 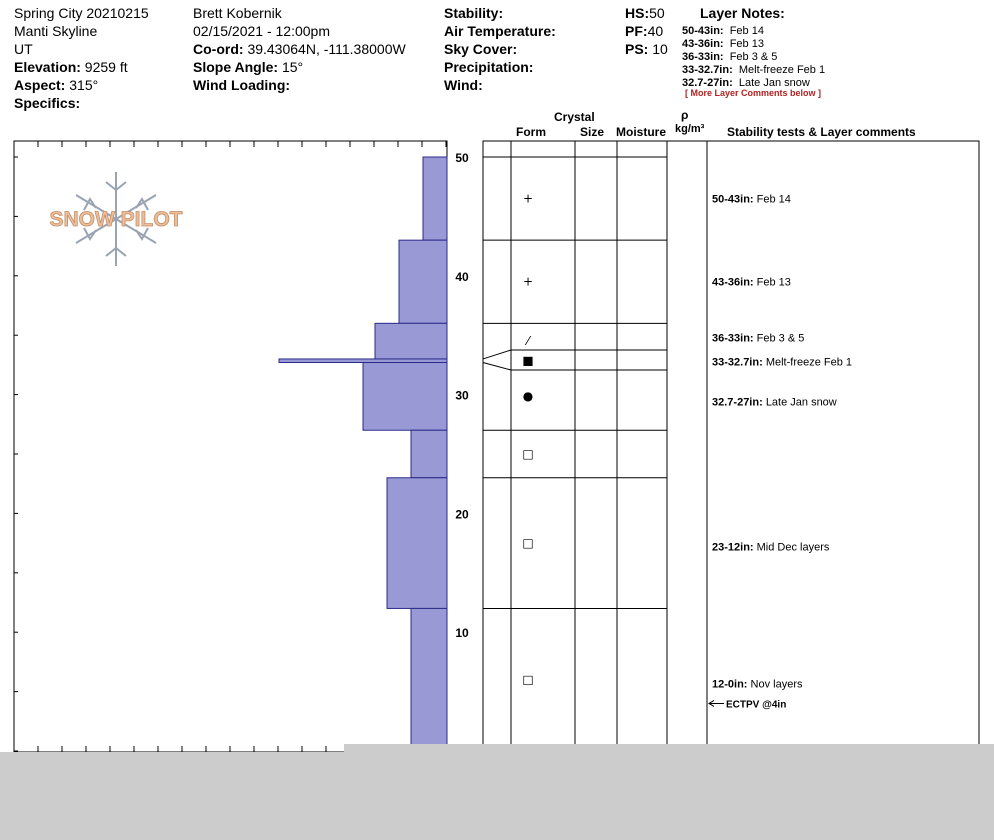 I want to click on layer-note-1: 50-43in: Feb 14, so click(x=723, y=31).